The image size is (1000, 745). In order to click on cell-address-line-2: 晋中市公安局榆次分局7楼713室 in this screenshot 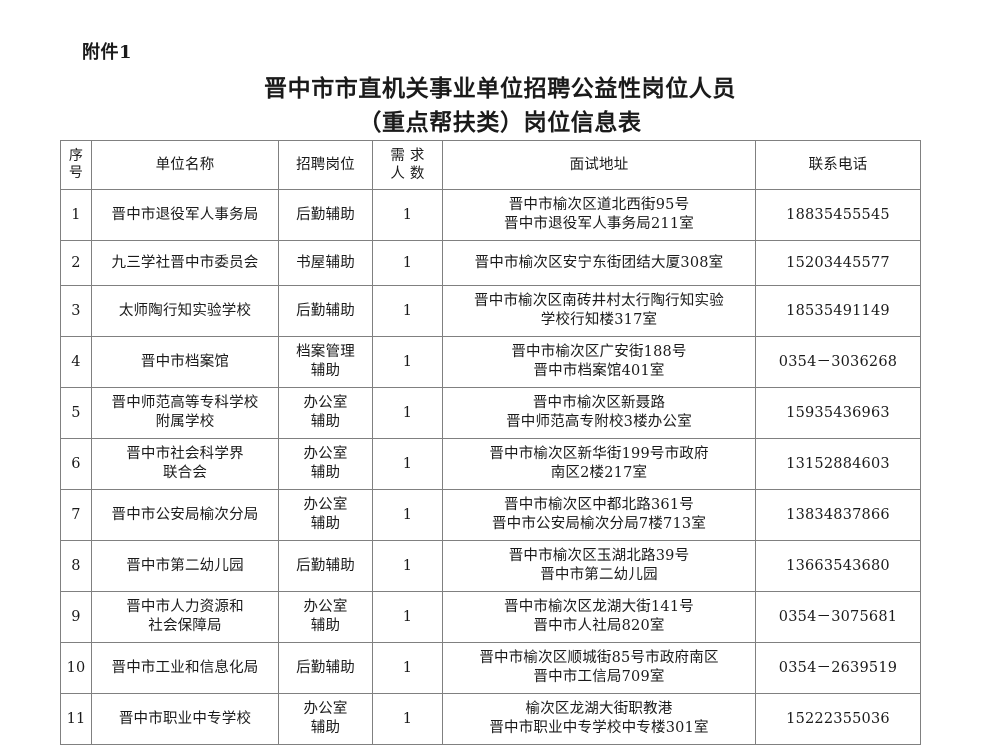, I will do `click(599, 524)`.